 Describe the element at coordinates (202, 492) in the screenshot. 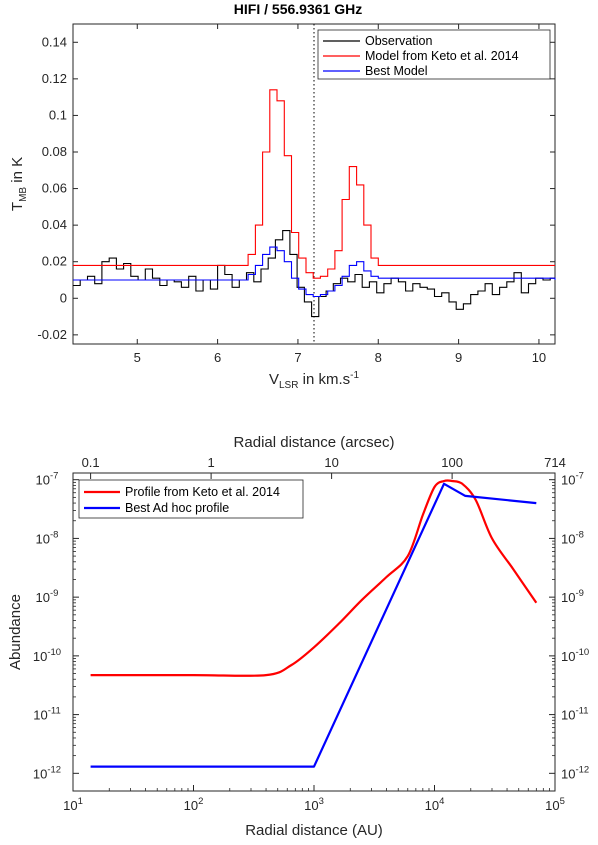

I see `legend-label-keto-profile: Profile from Keto et al. 2014` at that location.